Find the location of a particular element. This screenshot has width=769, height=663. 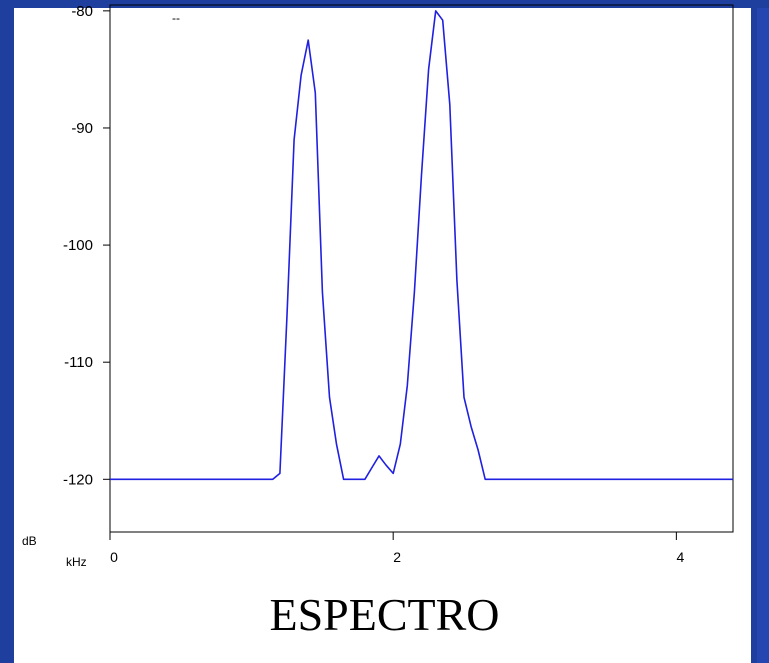

y-tick-label: -80 is located at coordinates (82, 11).